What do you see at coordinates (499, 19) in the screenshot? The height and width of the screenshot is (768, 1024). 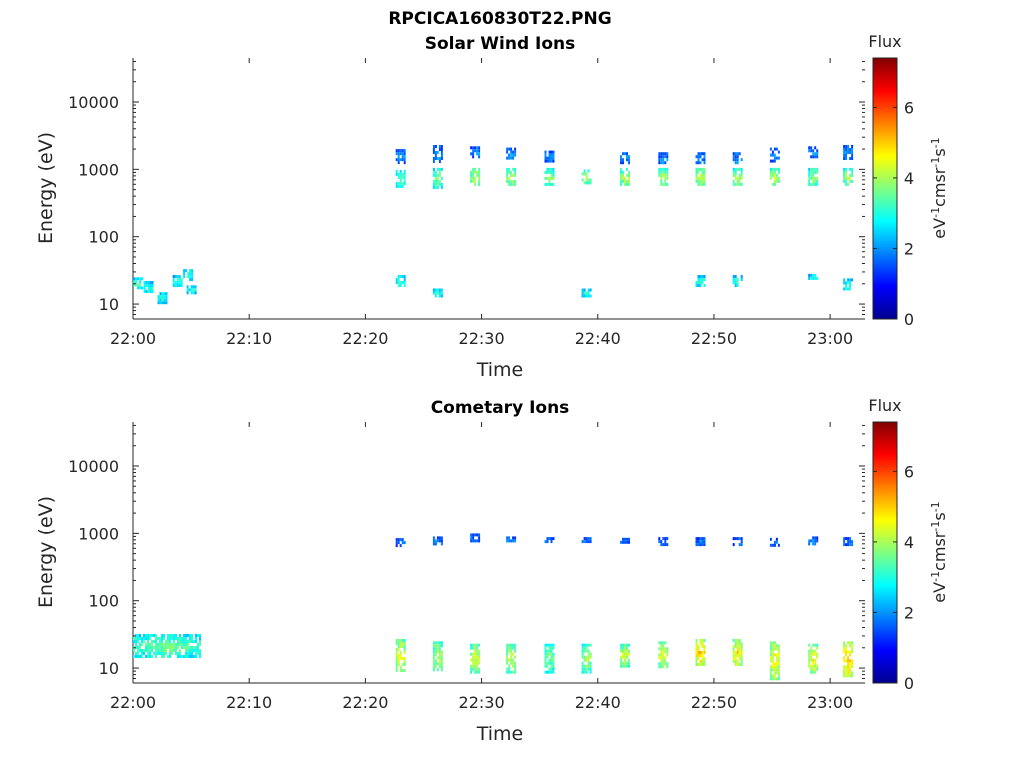 I see `figure-title: RPCICA160830T22.PNG` at bounding box center [499, 19].